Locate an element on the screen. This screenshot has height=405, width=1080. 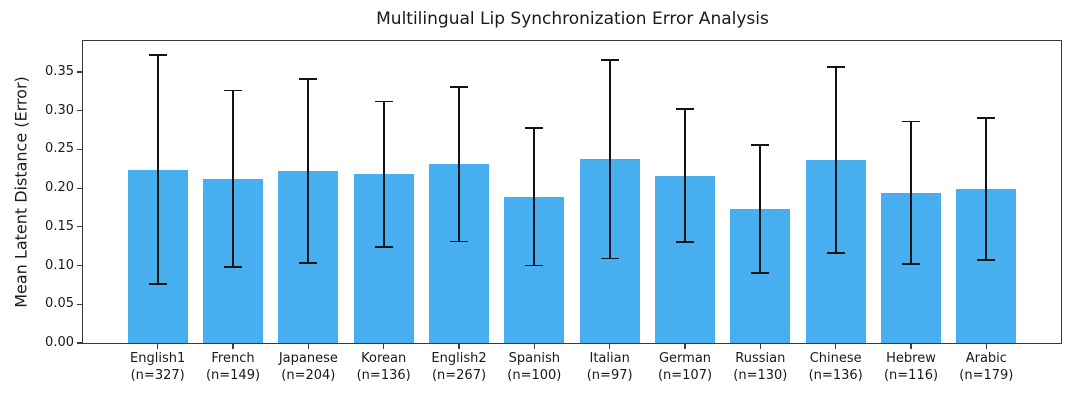
x-tick-label: Chinese (n=136) is located at coordinates (836, 367).